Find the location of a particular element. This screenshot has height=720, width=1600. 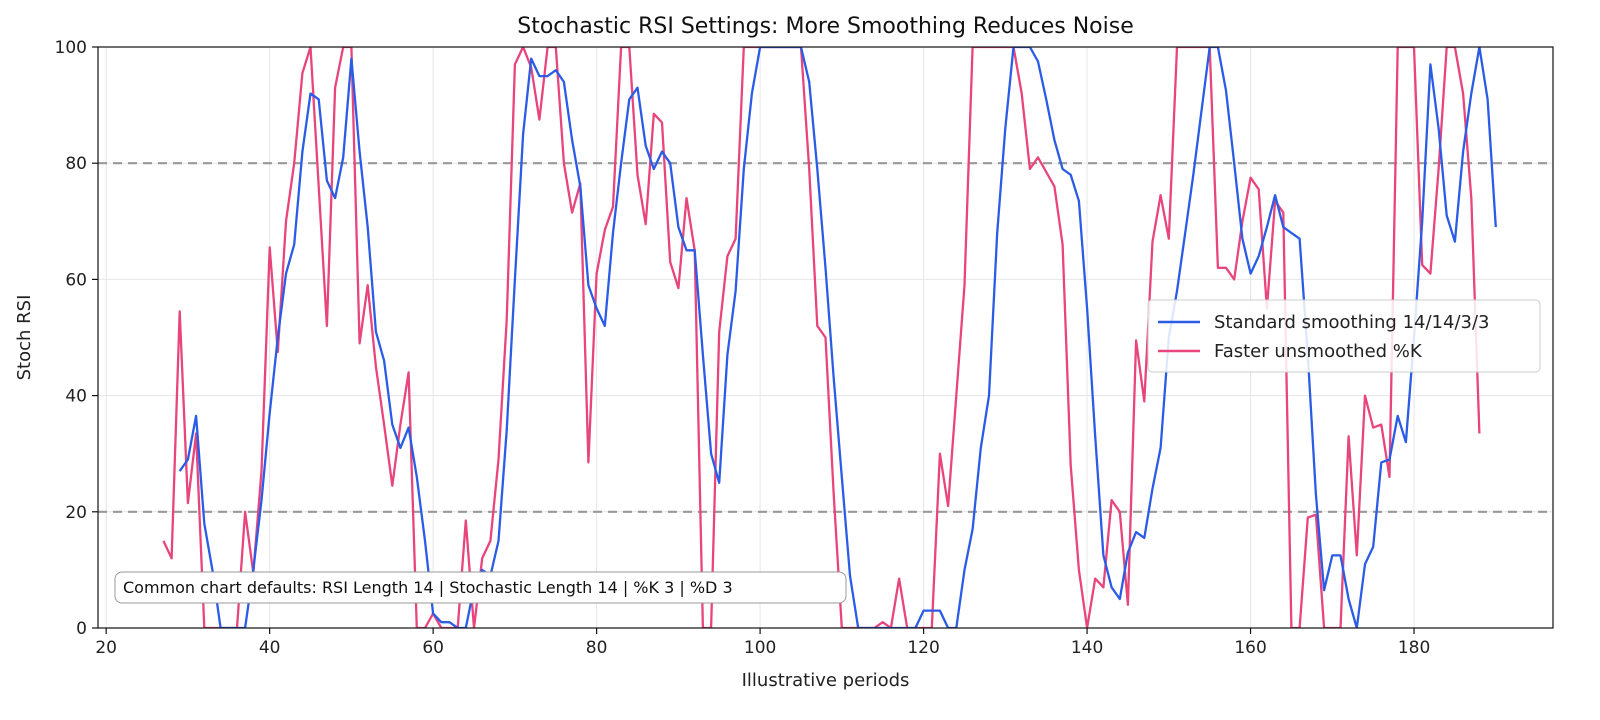

y-tick-label: 100 is located at coordinates (71, 48).